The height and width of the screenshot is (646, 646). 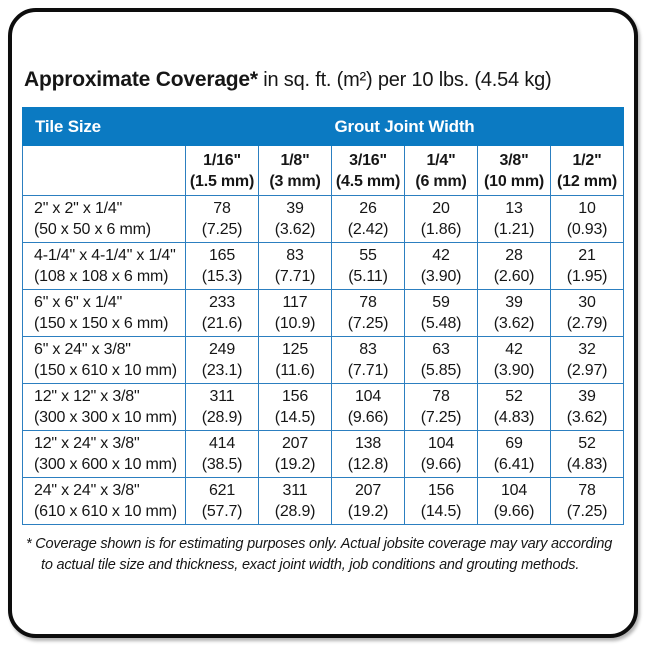 What do you see at coordinates (368, 454) in the screenshot?
I see `coverage-value-cell: 138 (12.8)` at bounding box center [368, 454].